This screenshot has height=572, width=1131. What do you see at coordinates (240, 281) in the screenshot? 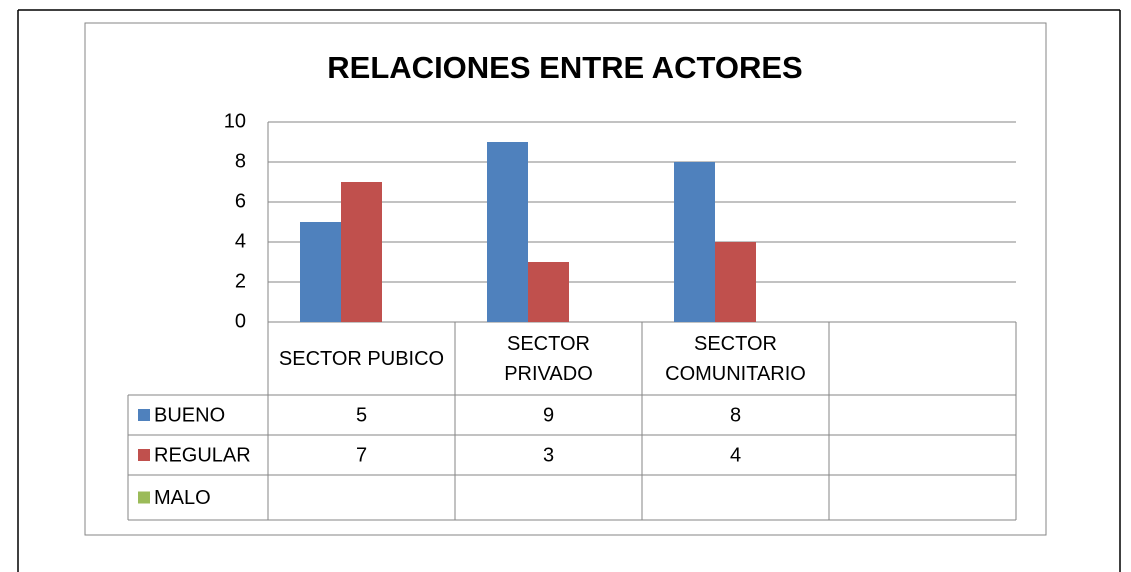
I see `y-tick-label: 2` at bounding box center [240, 281].